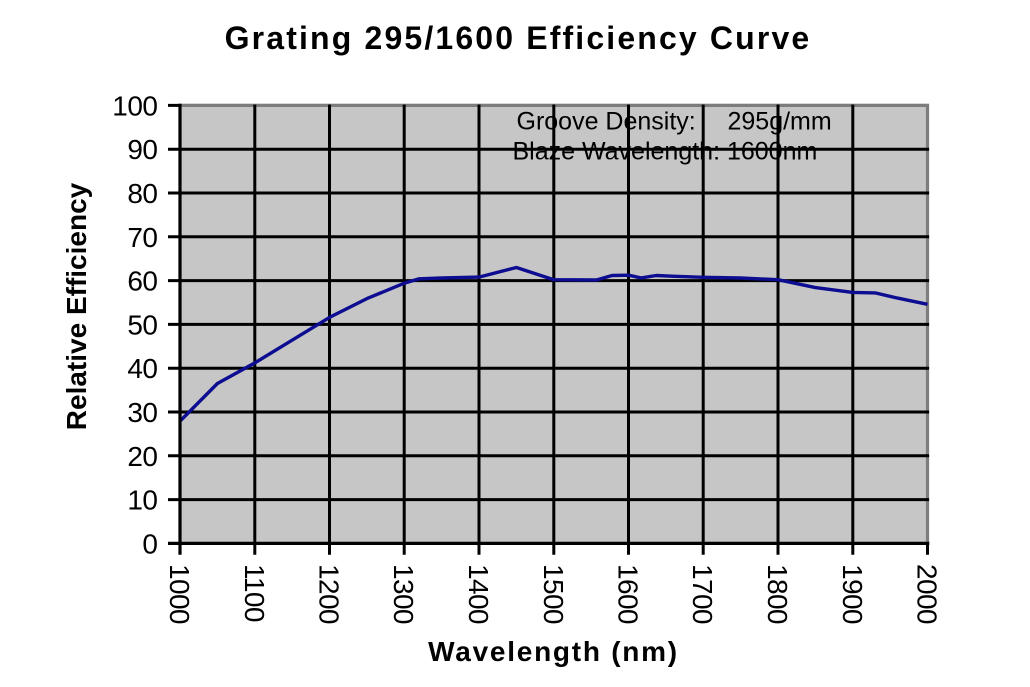 Image resolution: width=1030 pixels, height=687 pixels. What do you see at coordinates (329, 594) in the screenshot?
I see `svg-text: 1200` at bounding box center [329, 594].